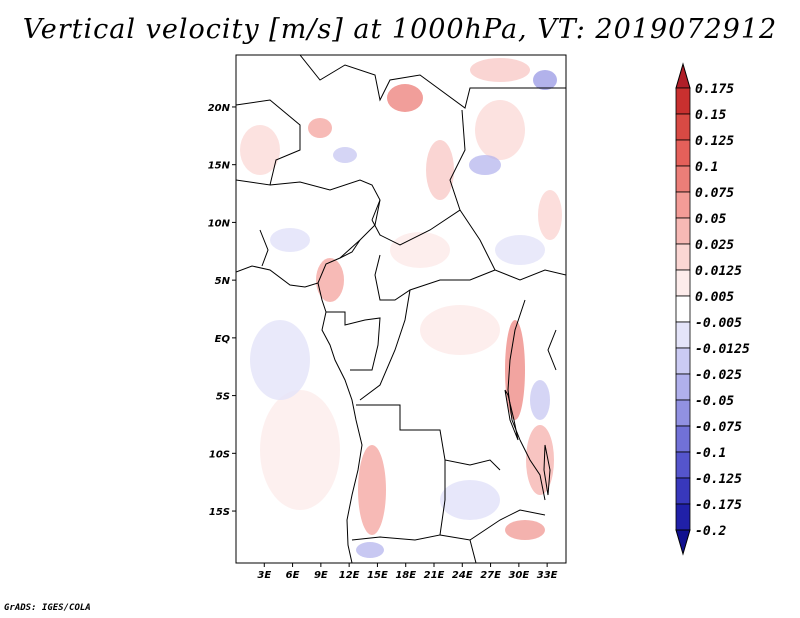 Image resolution: width=800 pixels, height=618 pixels. What do you see at coordinates (718, 375) in the screenshot?
I see `colorbar-label: -0.025` at bounding box center [718, 375].